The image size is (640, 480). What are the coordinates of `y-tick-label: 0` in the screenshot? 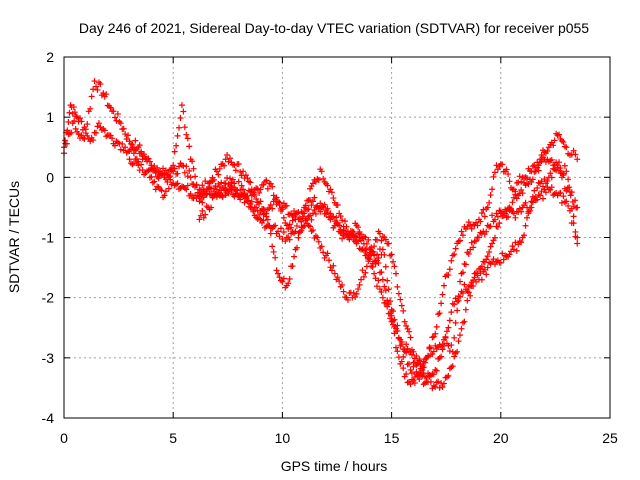 It's located at (50, 177).